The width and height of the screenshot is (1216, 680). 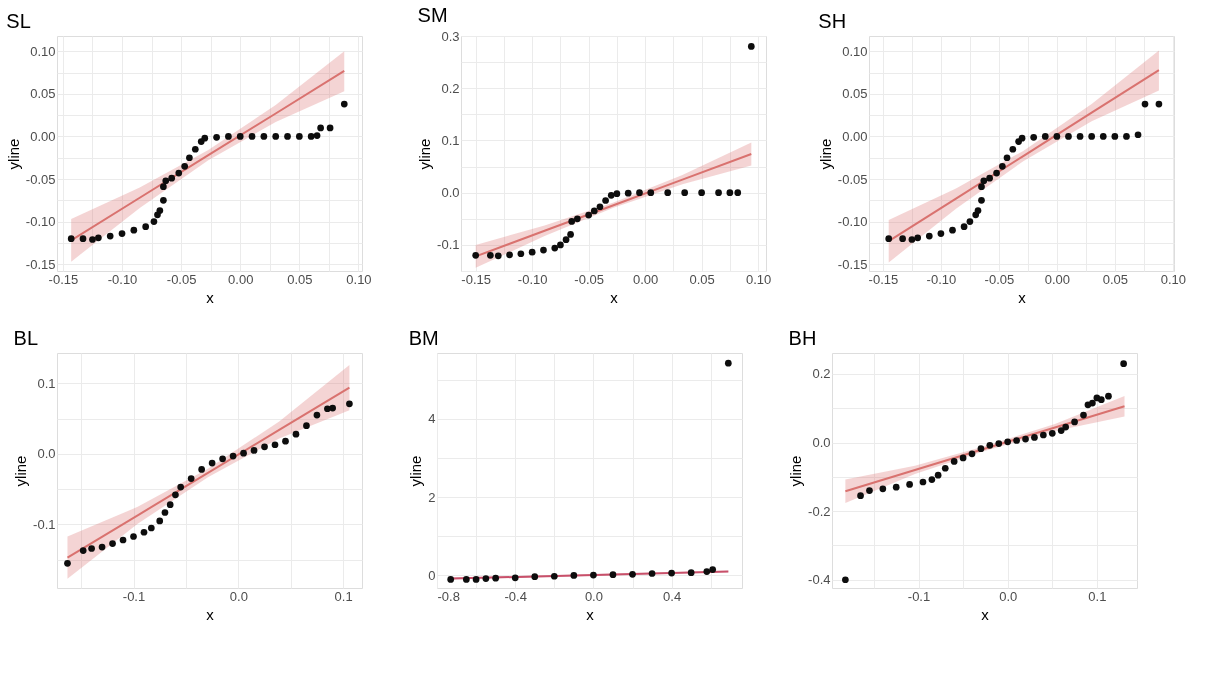 What do you see at coordinates (44, 524) in the screenshot?
I see `y-tick-label: -0.1` at bounding box center [44, 524].